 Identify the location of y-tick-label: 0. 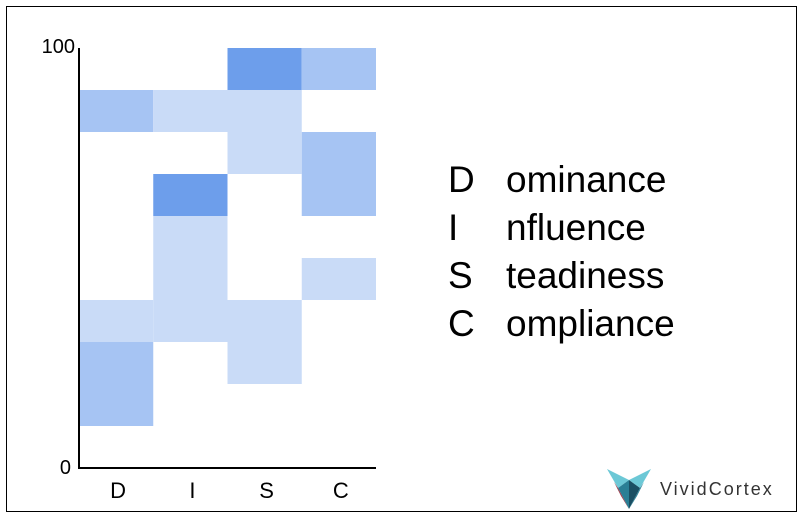
(65, 468).